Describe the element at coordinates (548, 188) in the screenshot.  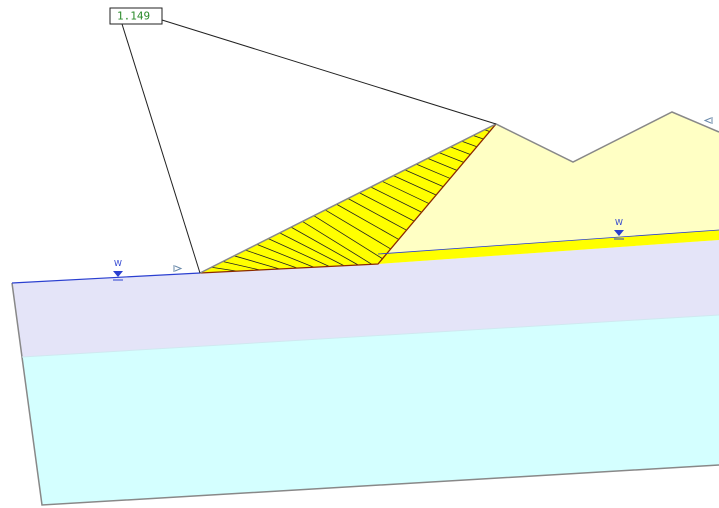
I see `embankment` at that location.